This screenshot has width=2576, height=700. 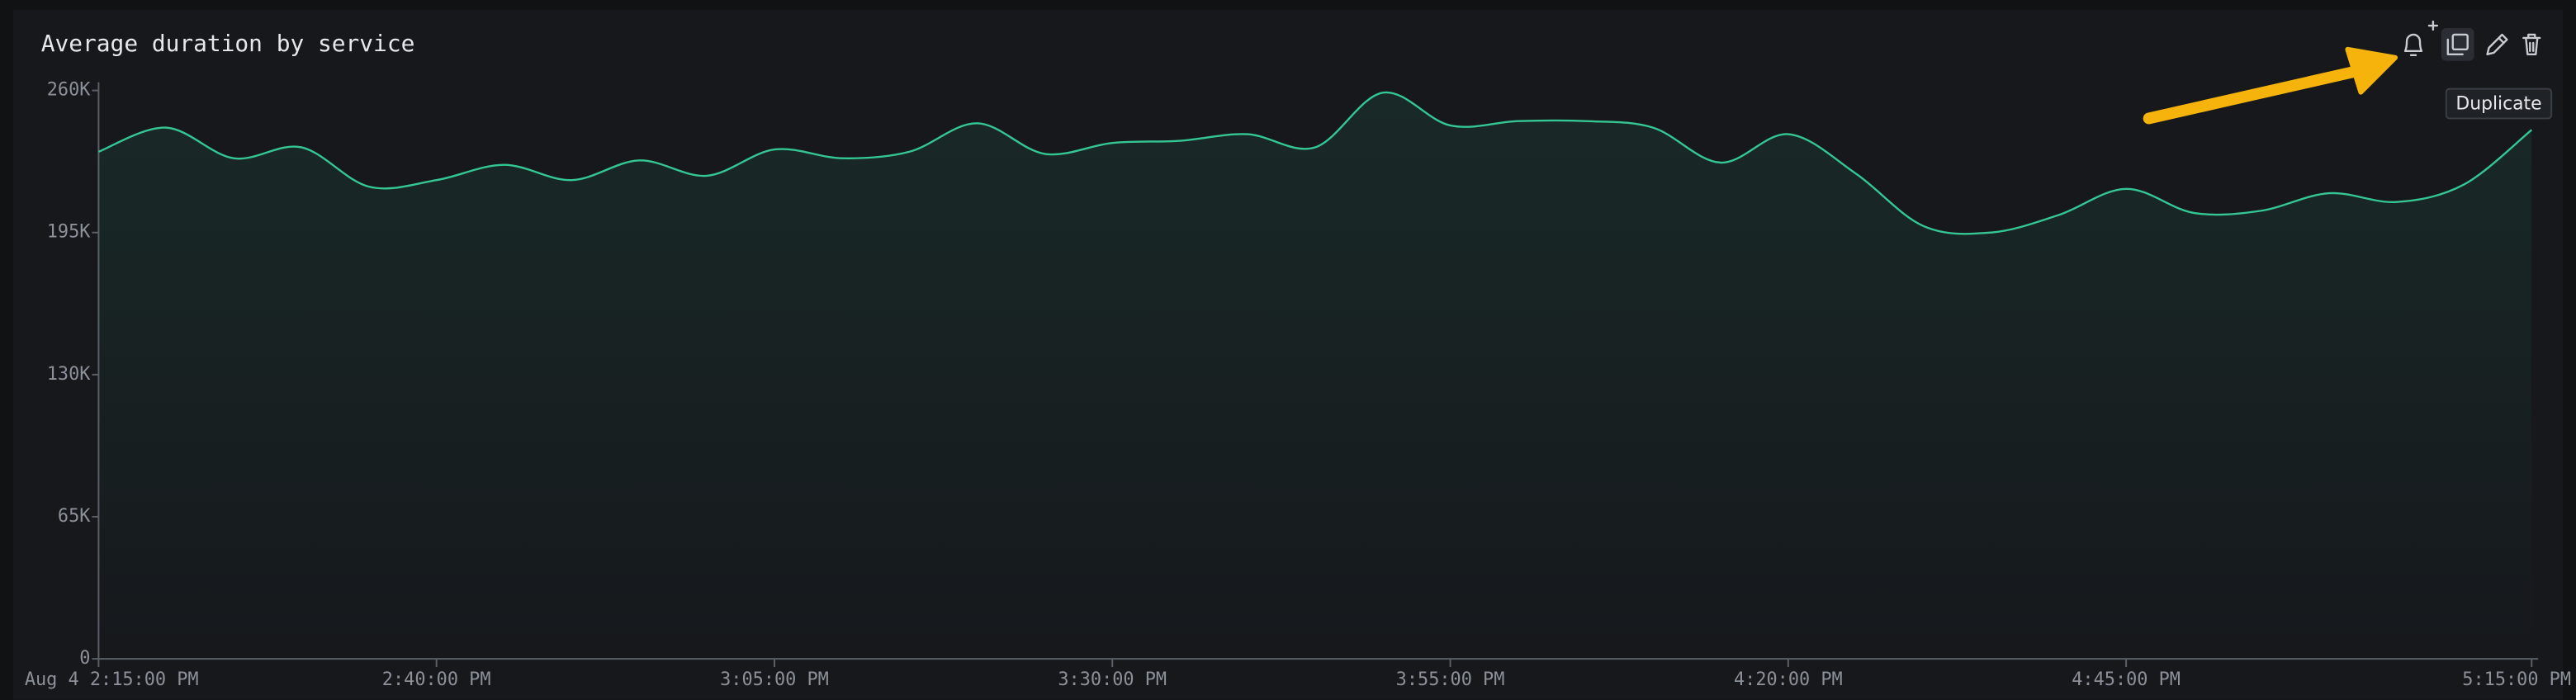 I want to click on y-tick-label: 195K, so click(x=69, y=233).